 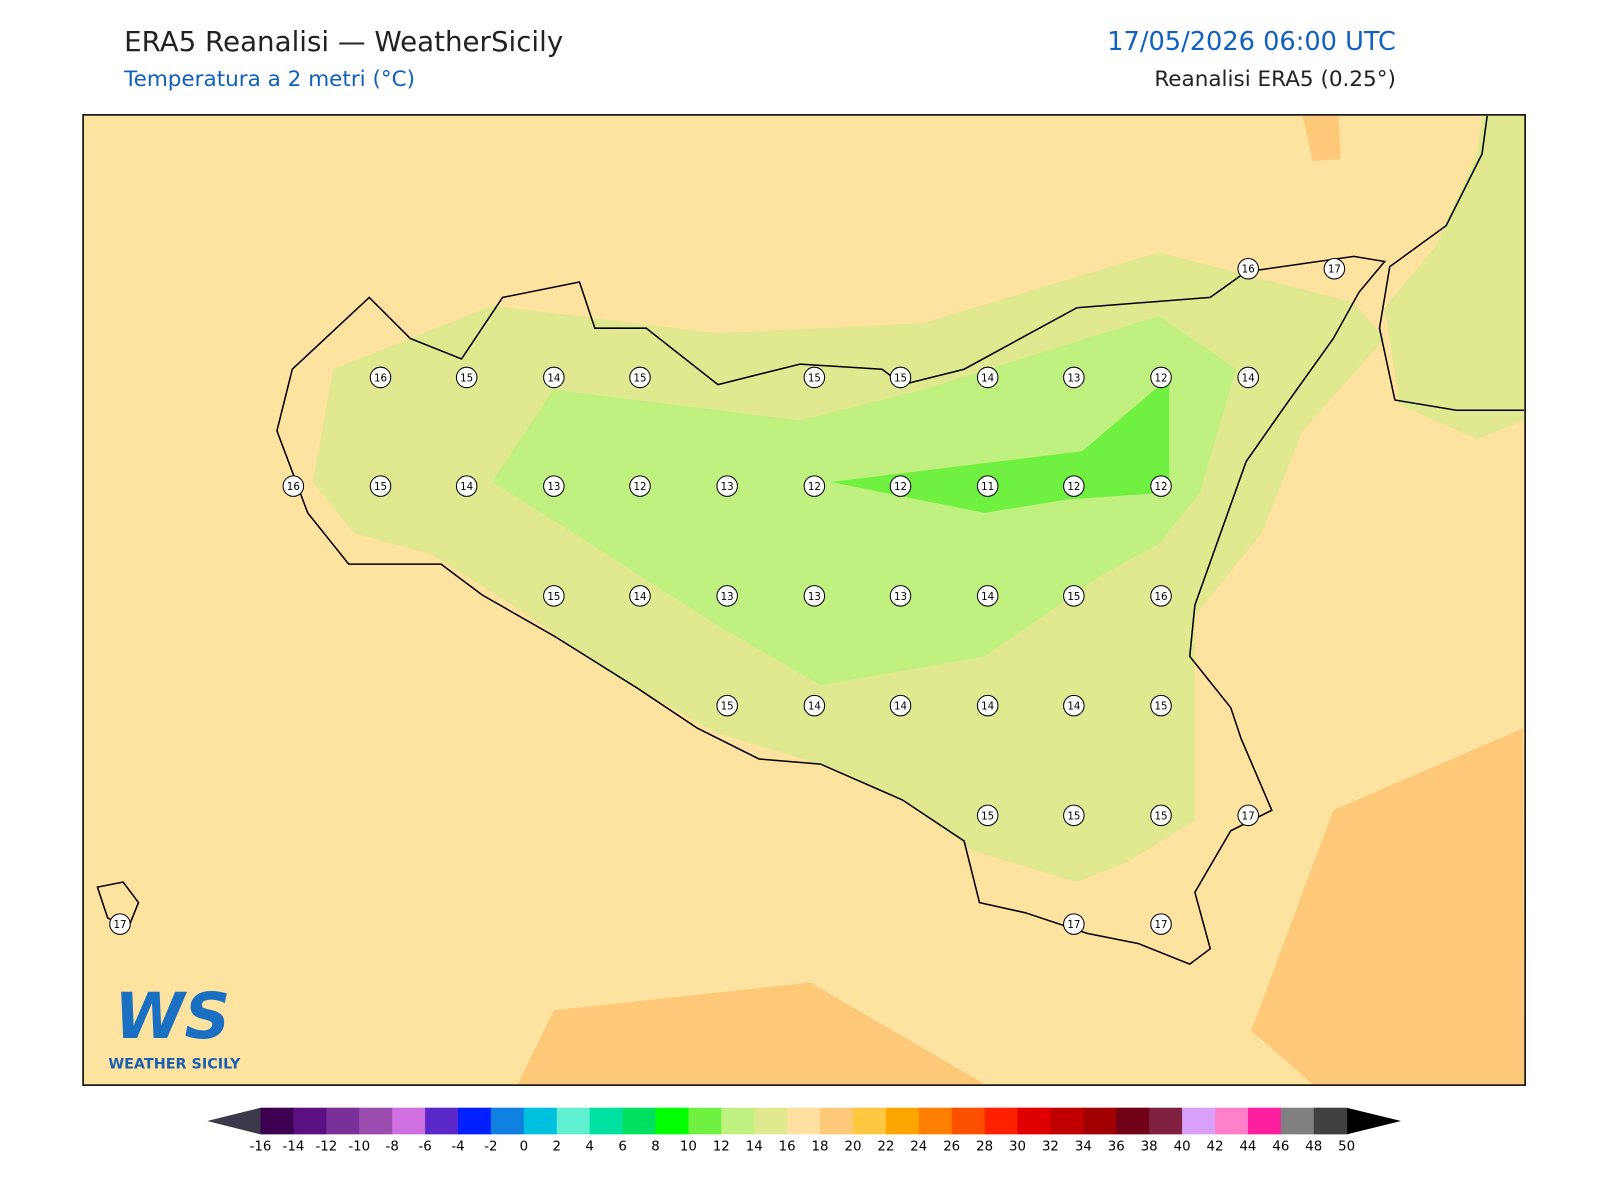 I want to click on colorbar-label: 6, so click(x=622, y=1147).